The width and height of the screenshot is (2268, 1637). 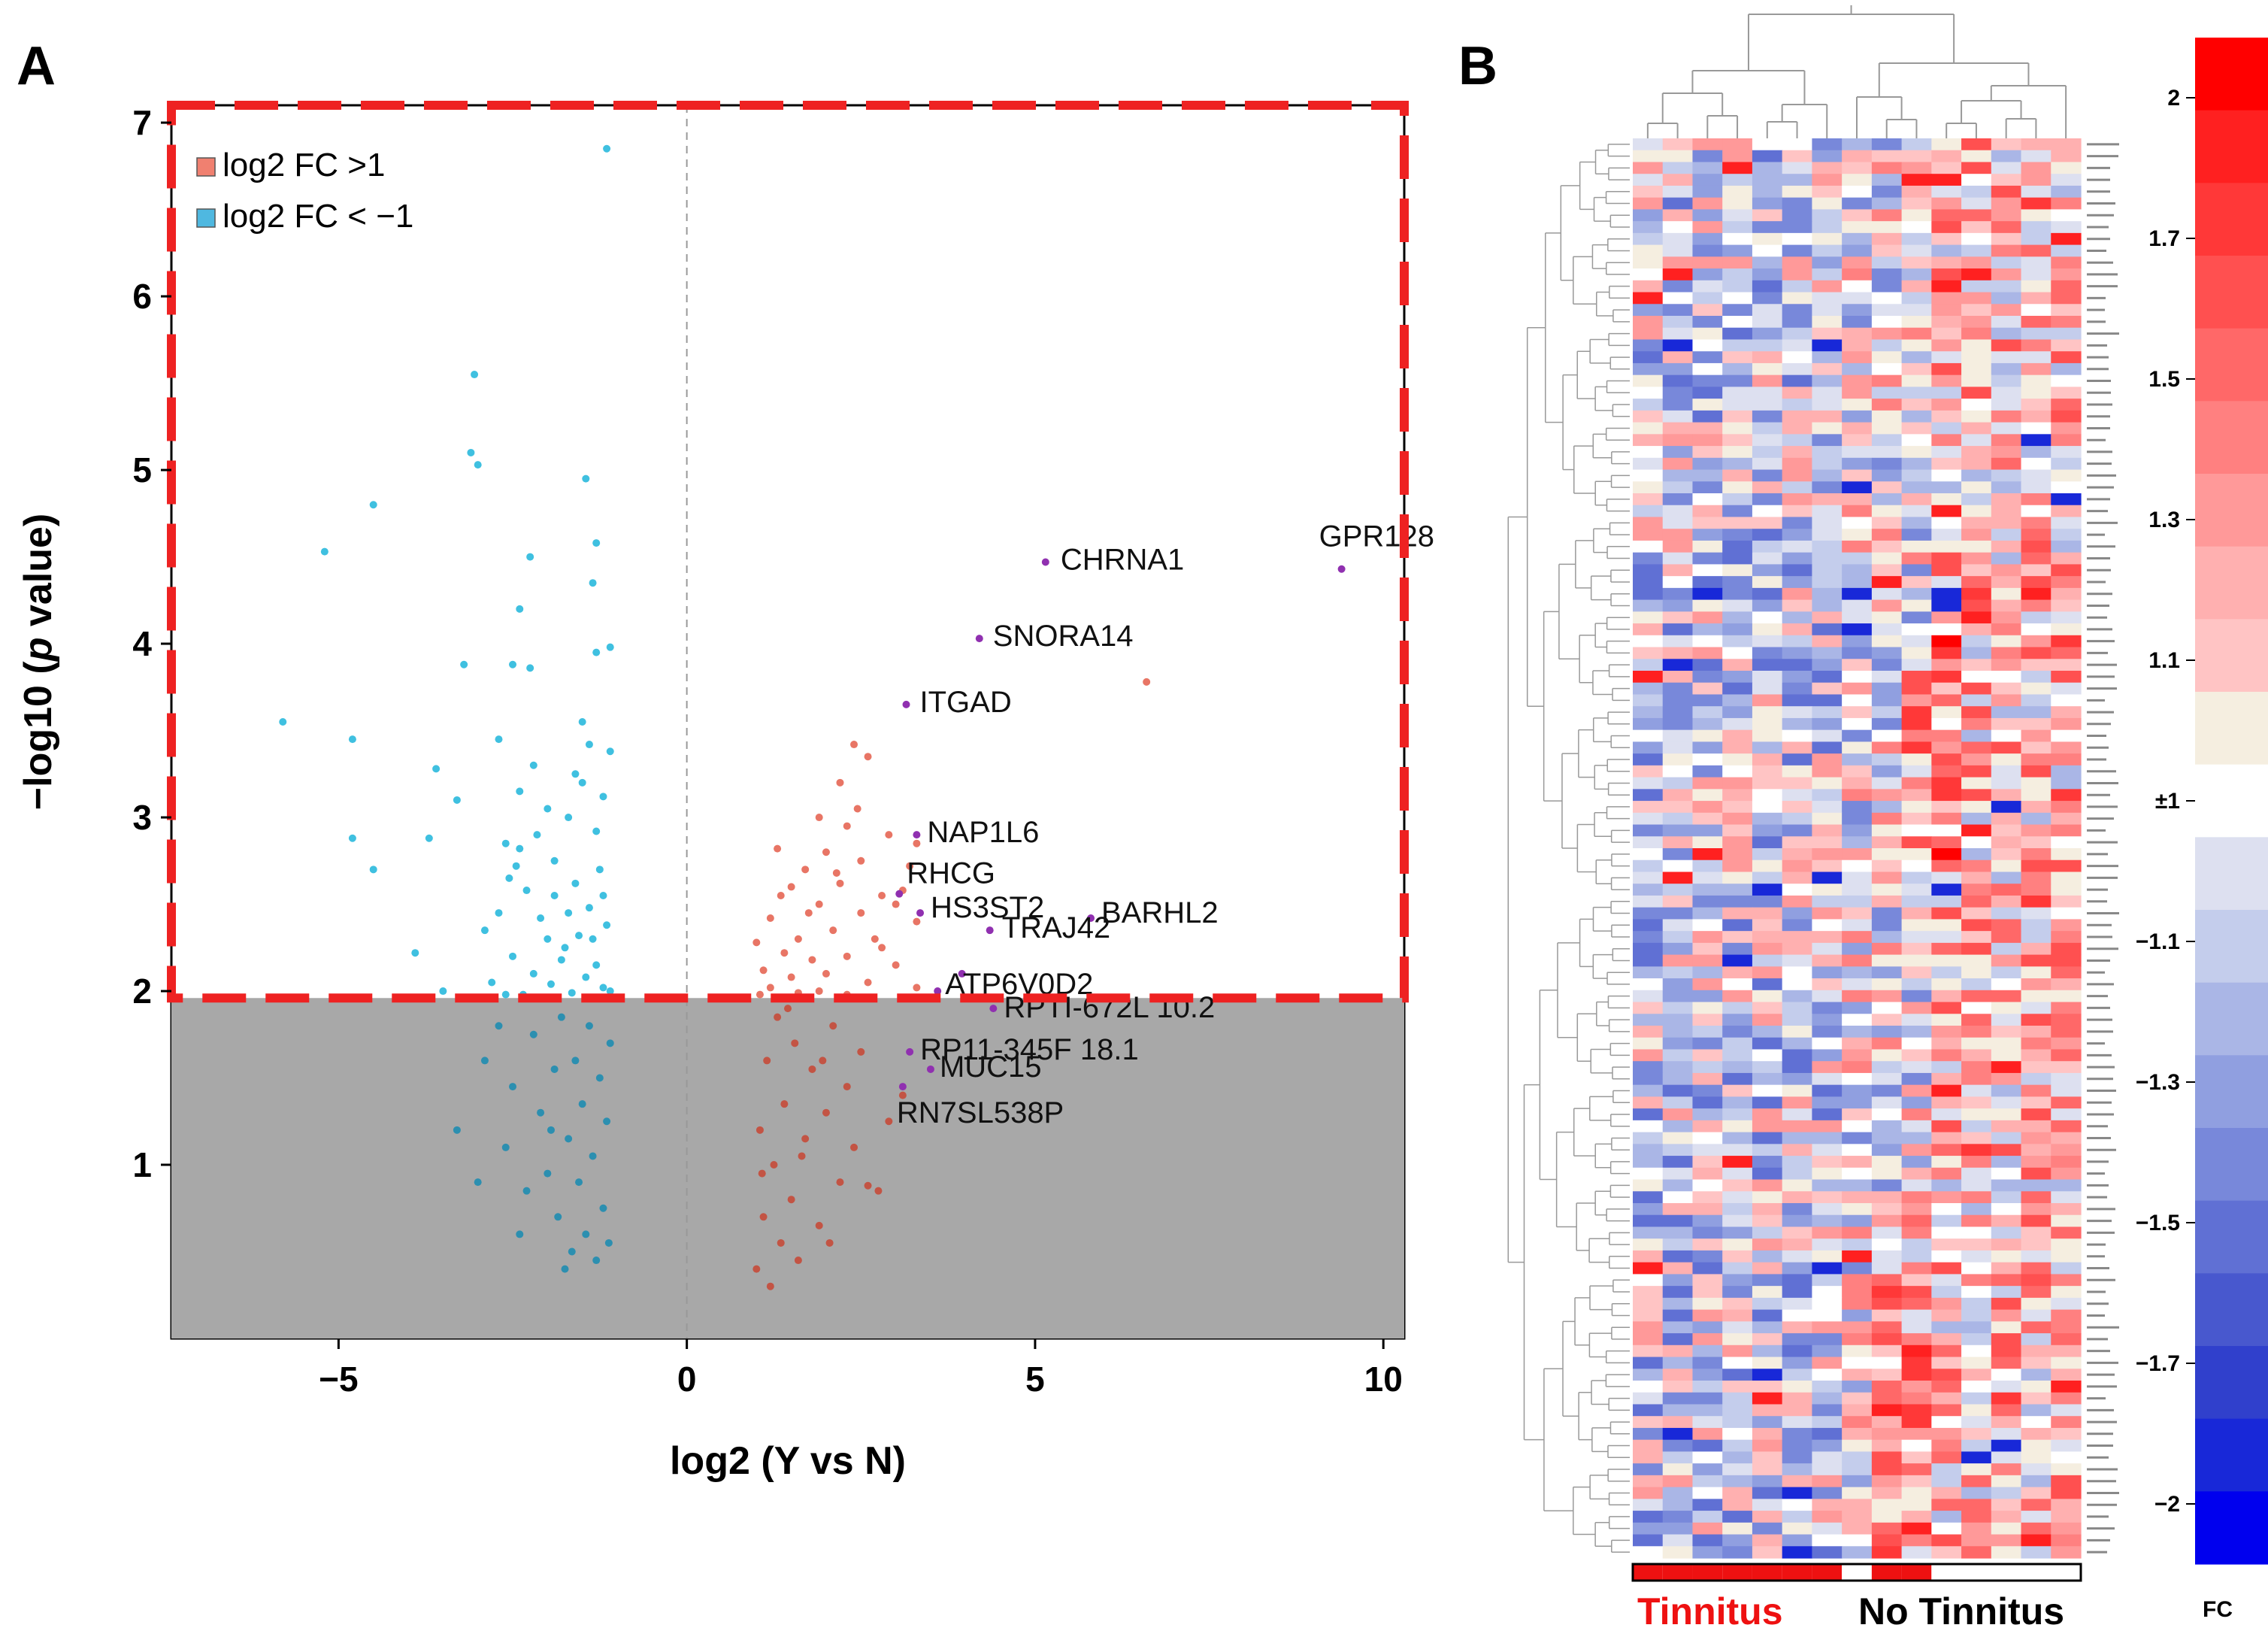 I want to click on row-dendrogram, so click(x=1568, y=848).